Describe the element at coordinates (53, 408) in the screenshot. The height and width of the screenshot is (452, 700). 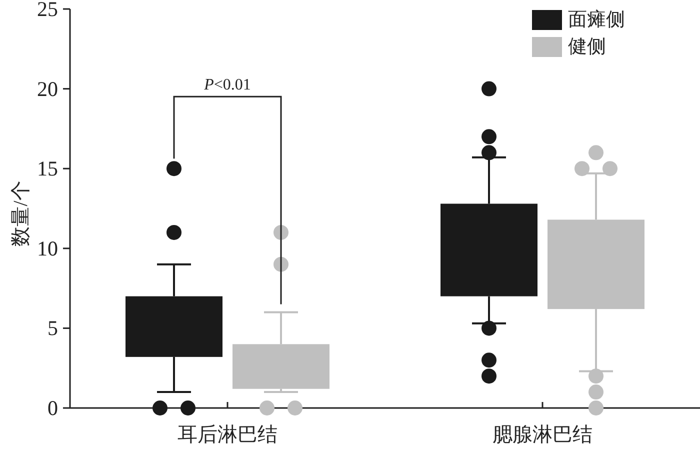
I see `y-tick-label: 0` at that location.